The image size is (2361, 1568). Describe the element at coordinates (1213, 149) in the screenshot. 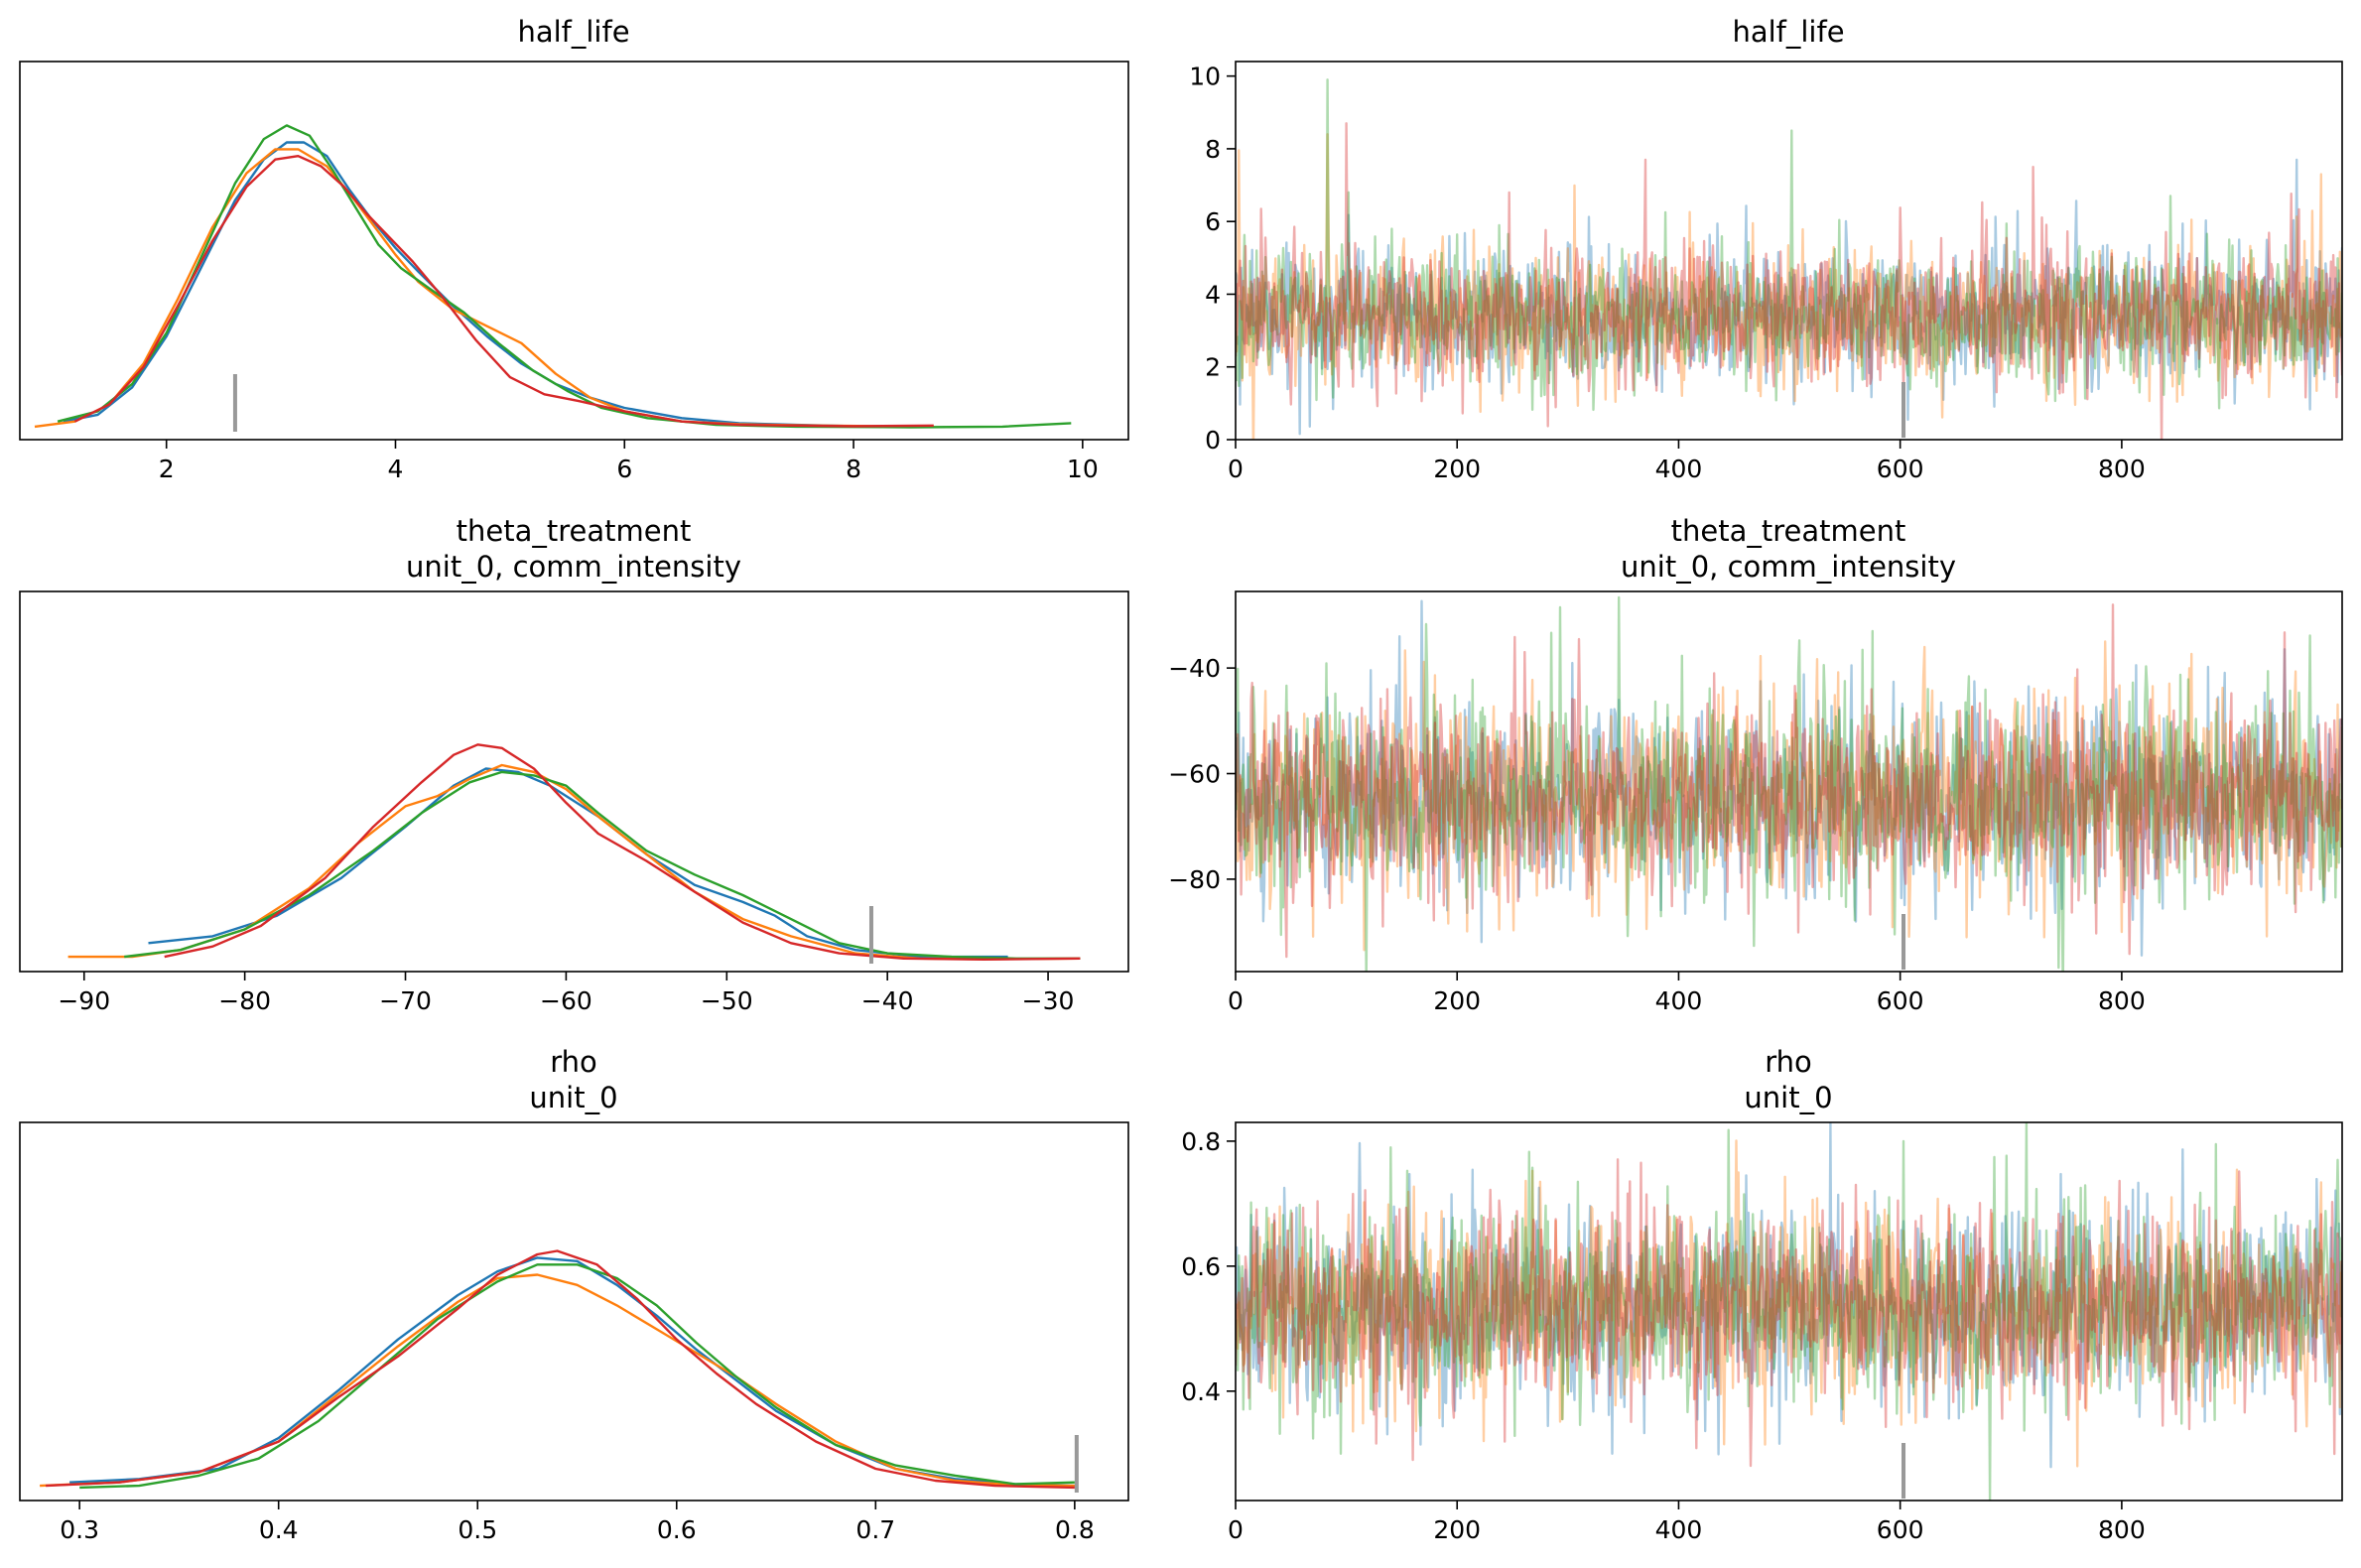

I see `y-tick-label: 8` at that location.